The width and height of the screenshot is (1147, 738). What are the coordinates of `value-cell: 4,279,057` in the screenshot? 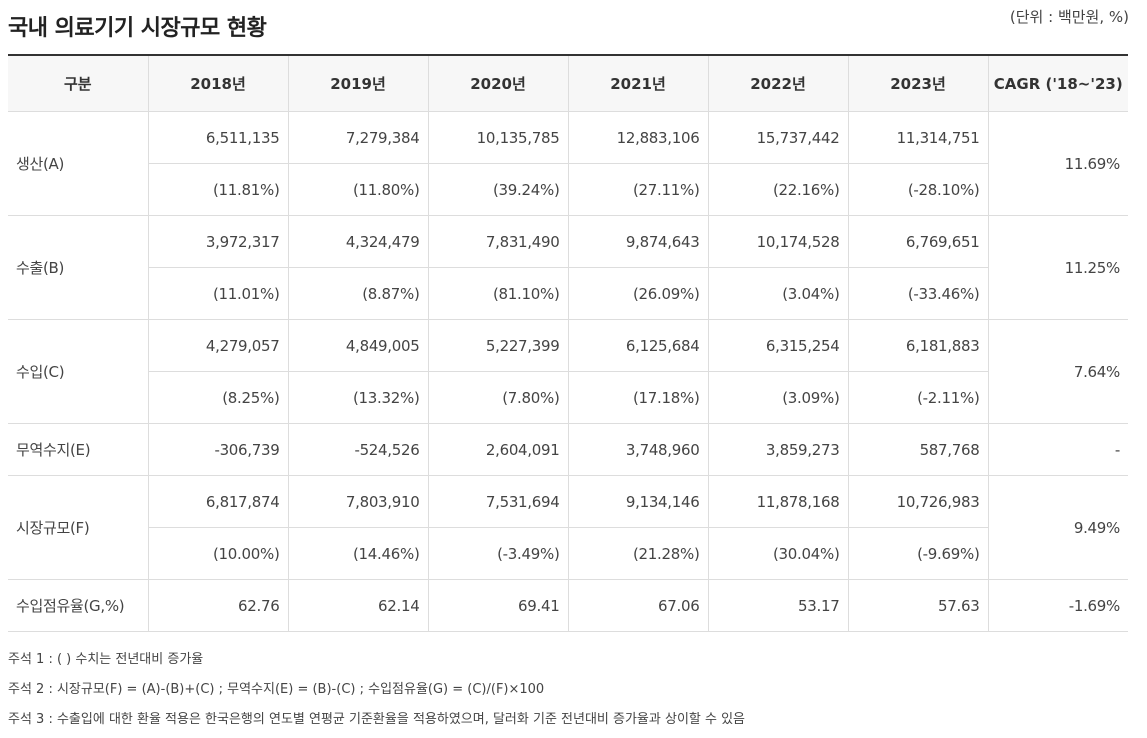 It's located at (217, 345).